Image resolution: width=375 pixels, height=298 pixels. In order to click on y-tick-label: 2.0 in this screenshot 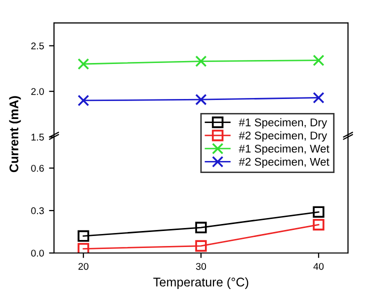, I will do `click(37, 91)`.